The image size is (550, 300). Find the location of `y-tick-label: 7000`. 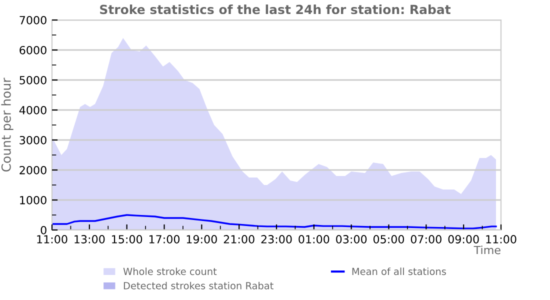

y-tick-label: 7000 is located at coordinates (33, 20).